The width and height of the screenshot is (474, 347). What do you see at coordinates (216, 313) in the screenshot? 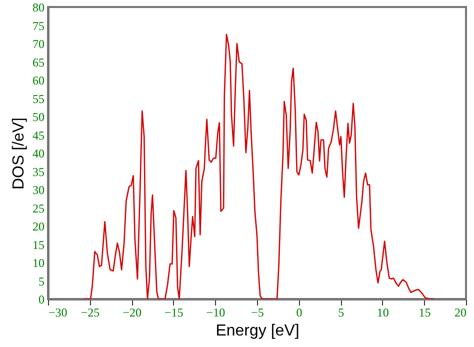
I see `x-tick-label: −10` at bounding box center [216, 313].